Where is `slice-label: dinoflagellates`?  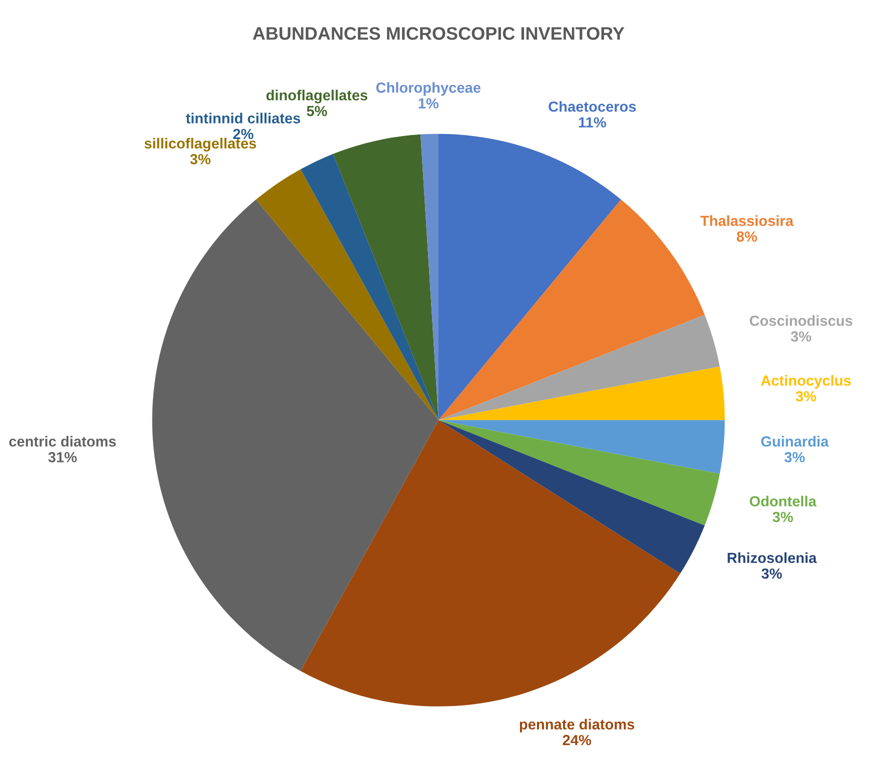 slice-label: dinoflagellates is located at coordinates (317, 97).